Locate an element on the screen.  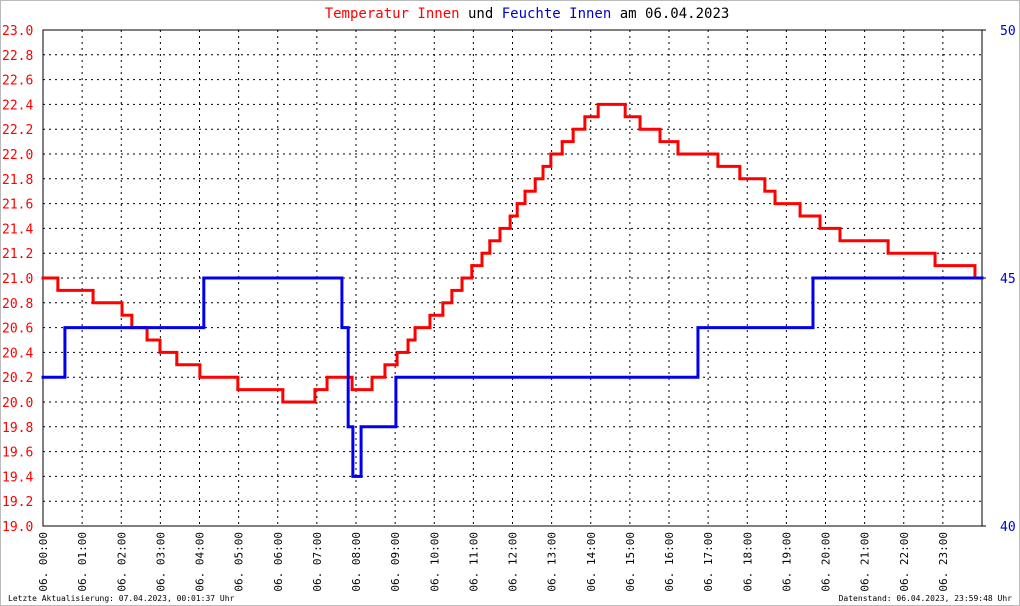
y-tick-label: 20.6 is located at coordinates (17, 329).